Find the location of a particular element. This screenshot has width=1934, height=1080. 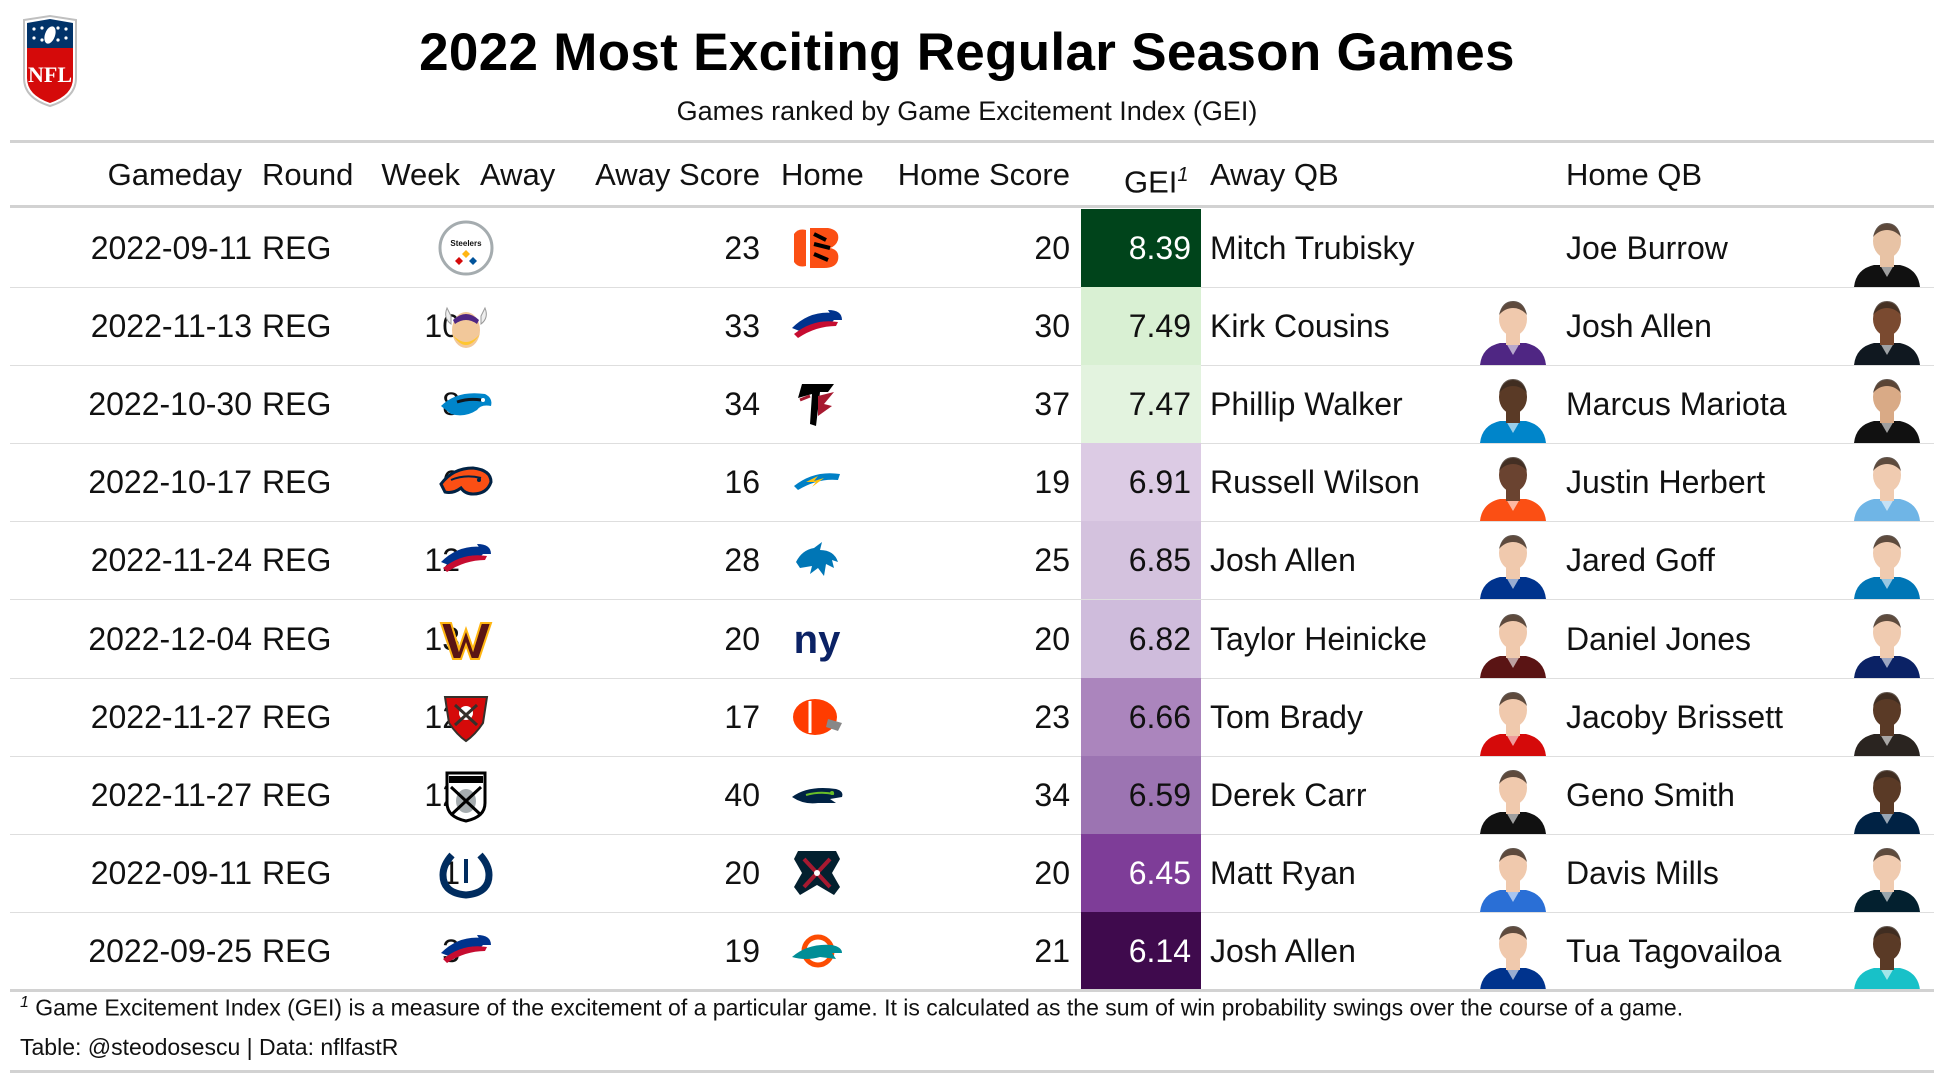

away-qb-cell: Tom Brady is located at coordinates (1286, 716).